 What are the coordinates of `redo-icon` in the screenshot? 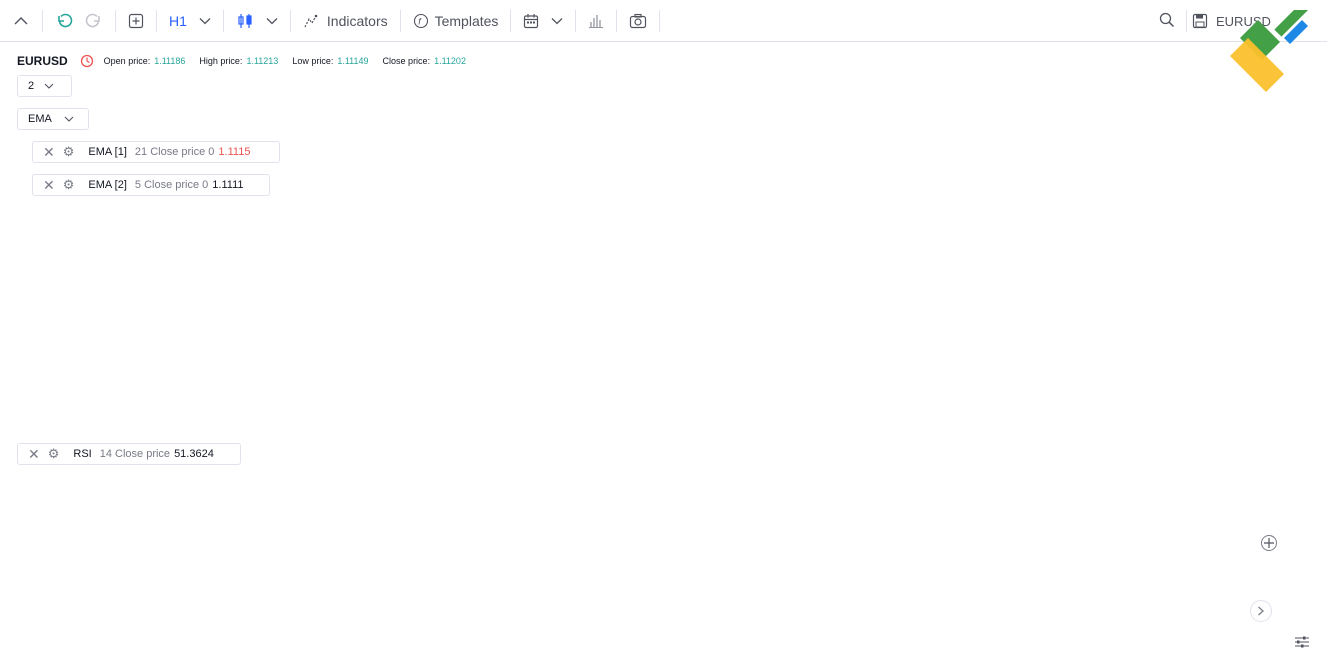 It's located at (94, 21).